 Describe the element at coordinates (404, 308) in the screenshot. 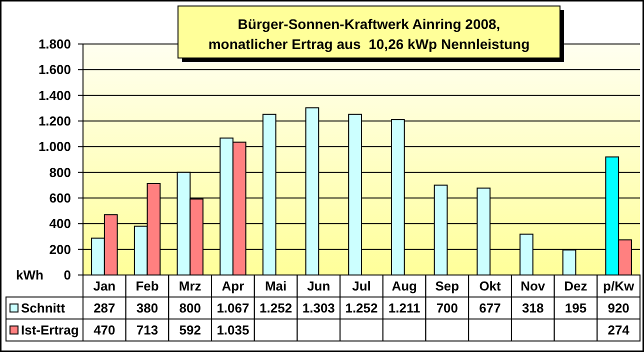

I see `data-label: 1.211` at that location.